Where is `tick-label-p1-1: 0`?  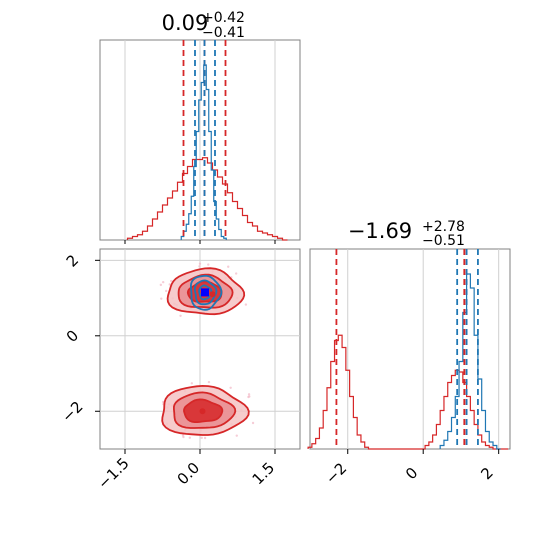
tick-label-p1-1: 0 is located at coordinates (411, 473).